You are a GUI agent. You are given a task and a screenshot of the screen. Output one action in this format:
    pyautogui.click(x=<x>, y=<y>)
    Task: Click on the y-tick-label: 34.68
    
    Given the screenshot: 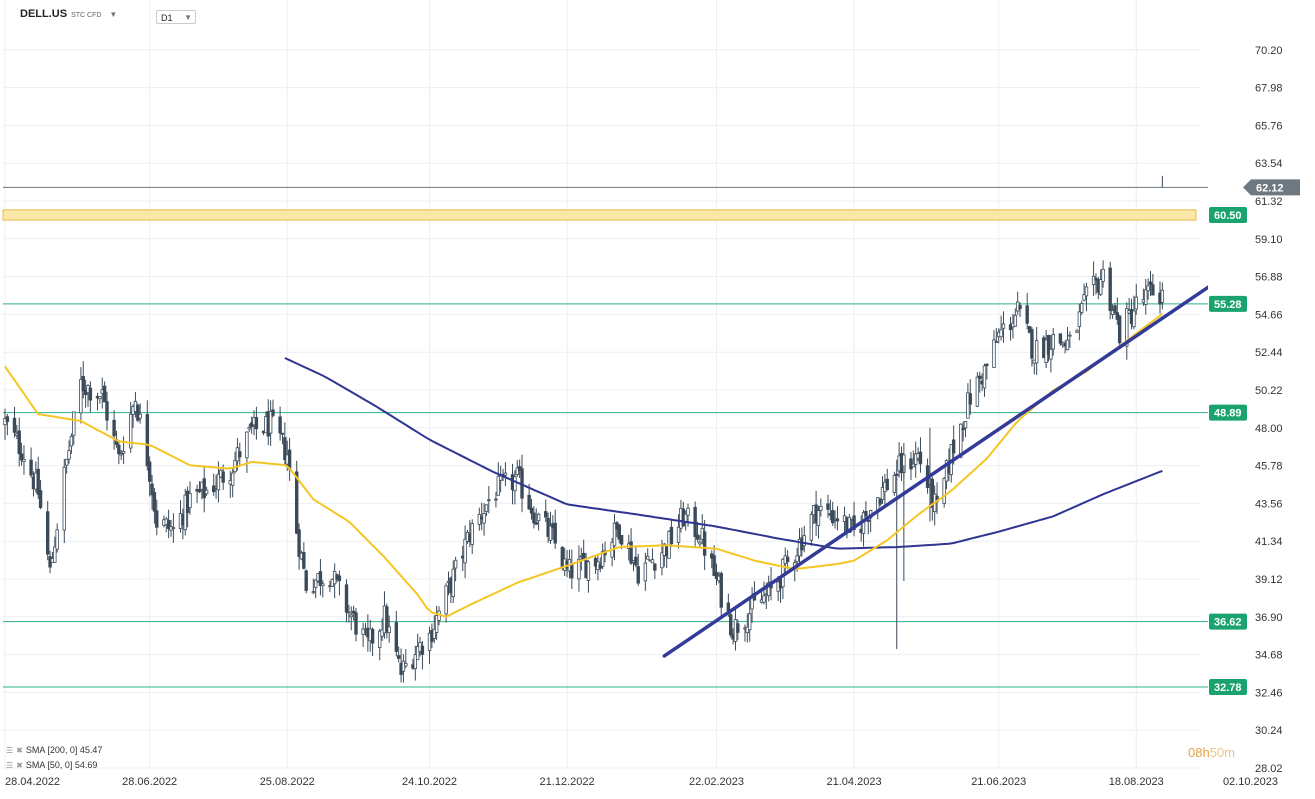 What is the action you would take?
    pyautogui.click(x=1269, y=656)
    